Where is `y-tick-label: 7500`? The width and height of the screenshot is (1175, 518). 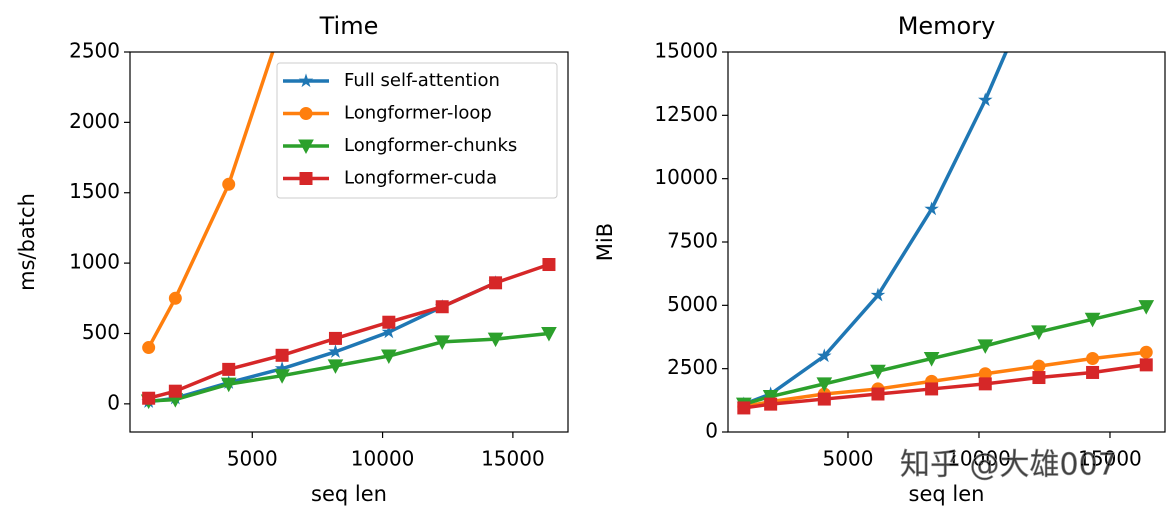
y-tick-label: 7500 is located at coordinates (692, 241).